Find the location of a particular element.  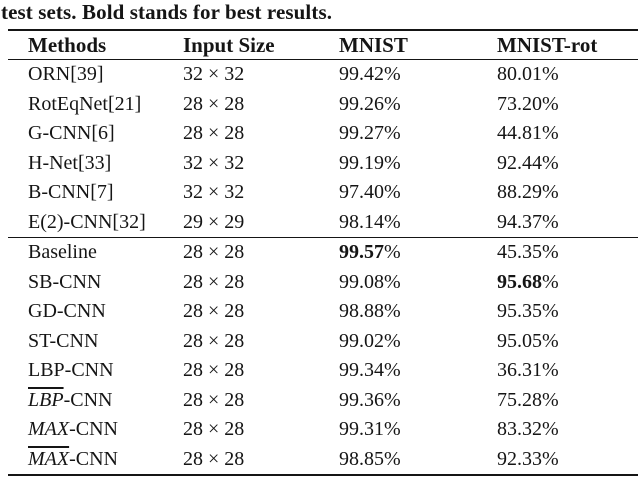

mnist-cell: 98.14% is located at coordinates (370, 221).